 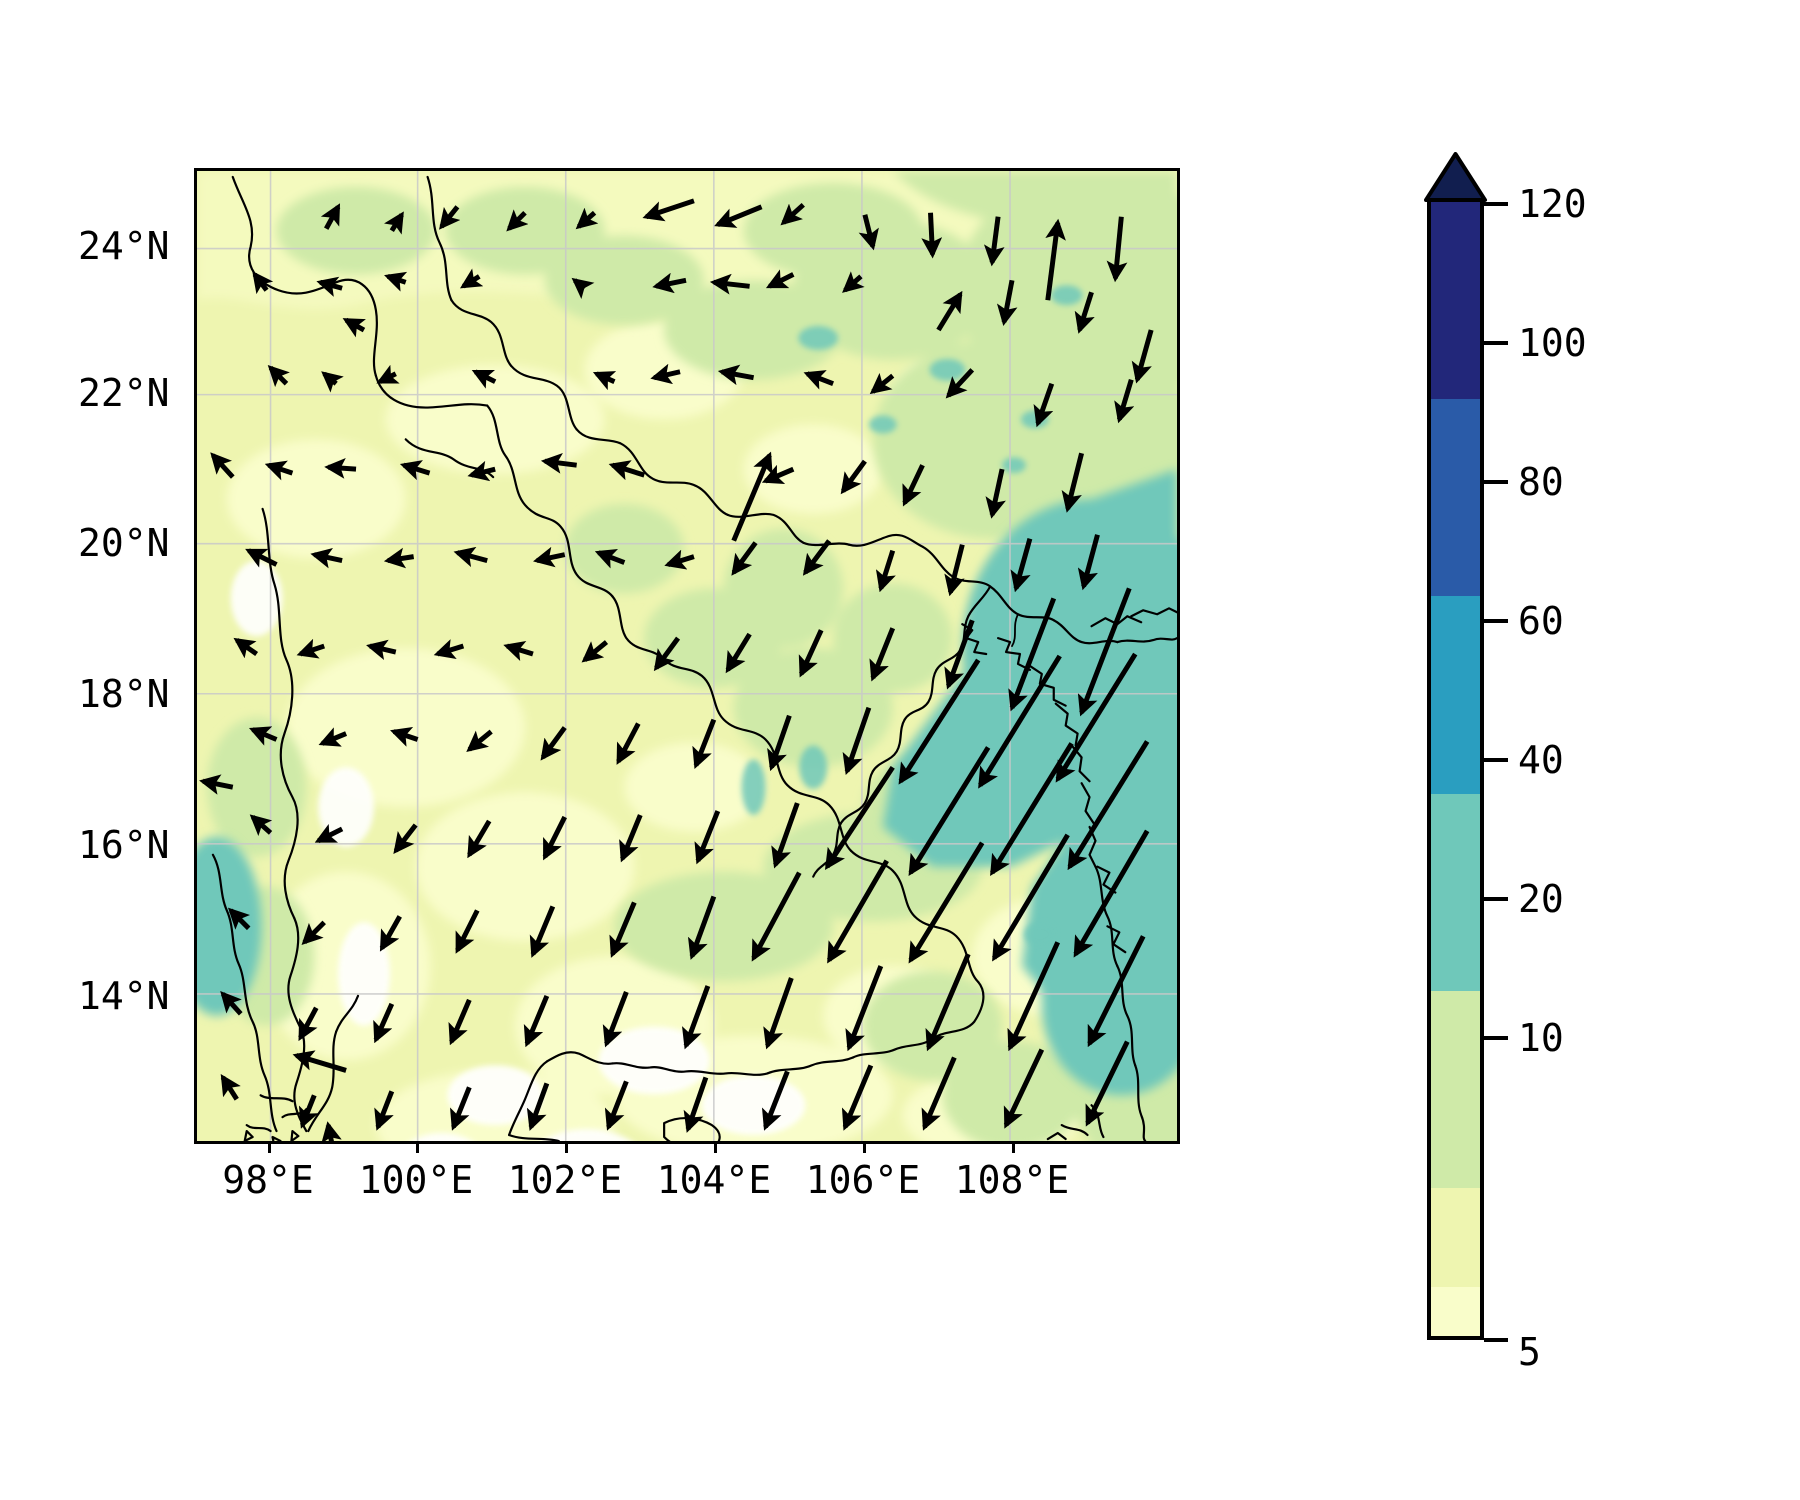 I want to click on colorbar-label-60: 60, so click(x=1541, y=621).